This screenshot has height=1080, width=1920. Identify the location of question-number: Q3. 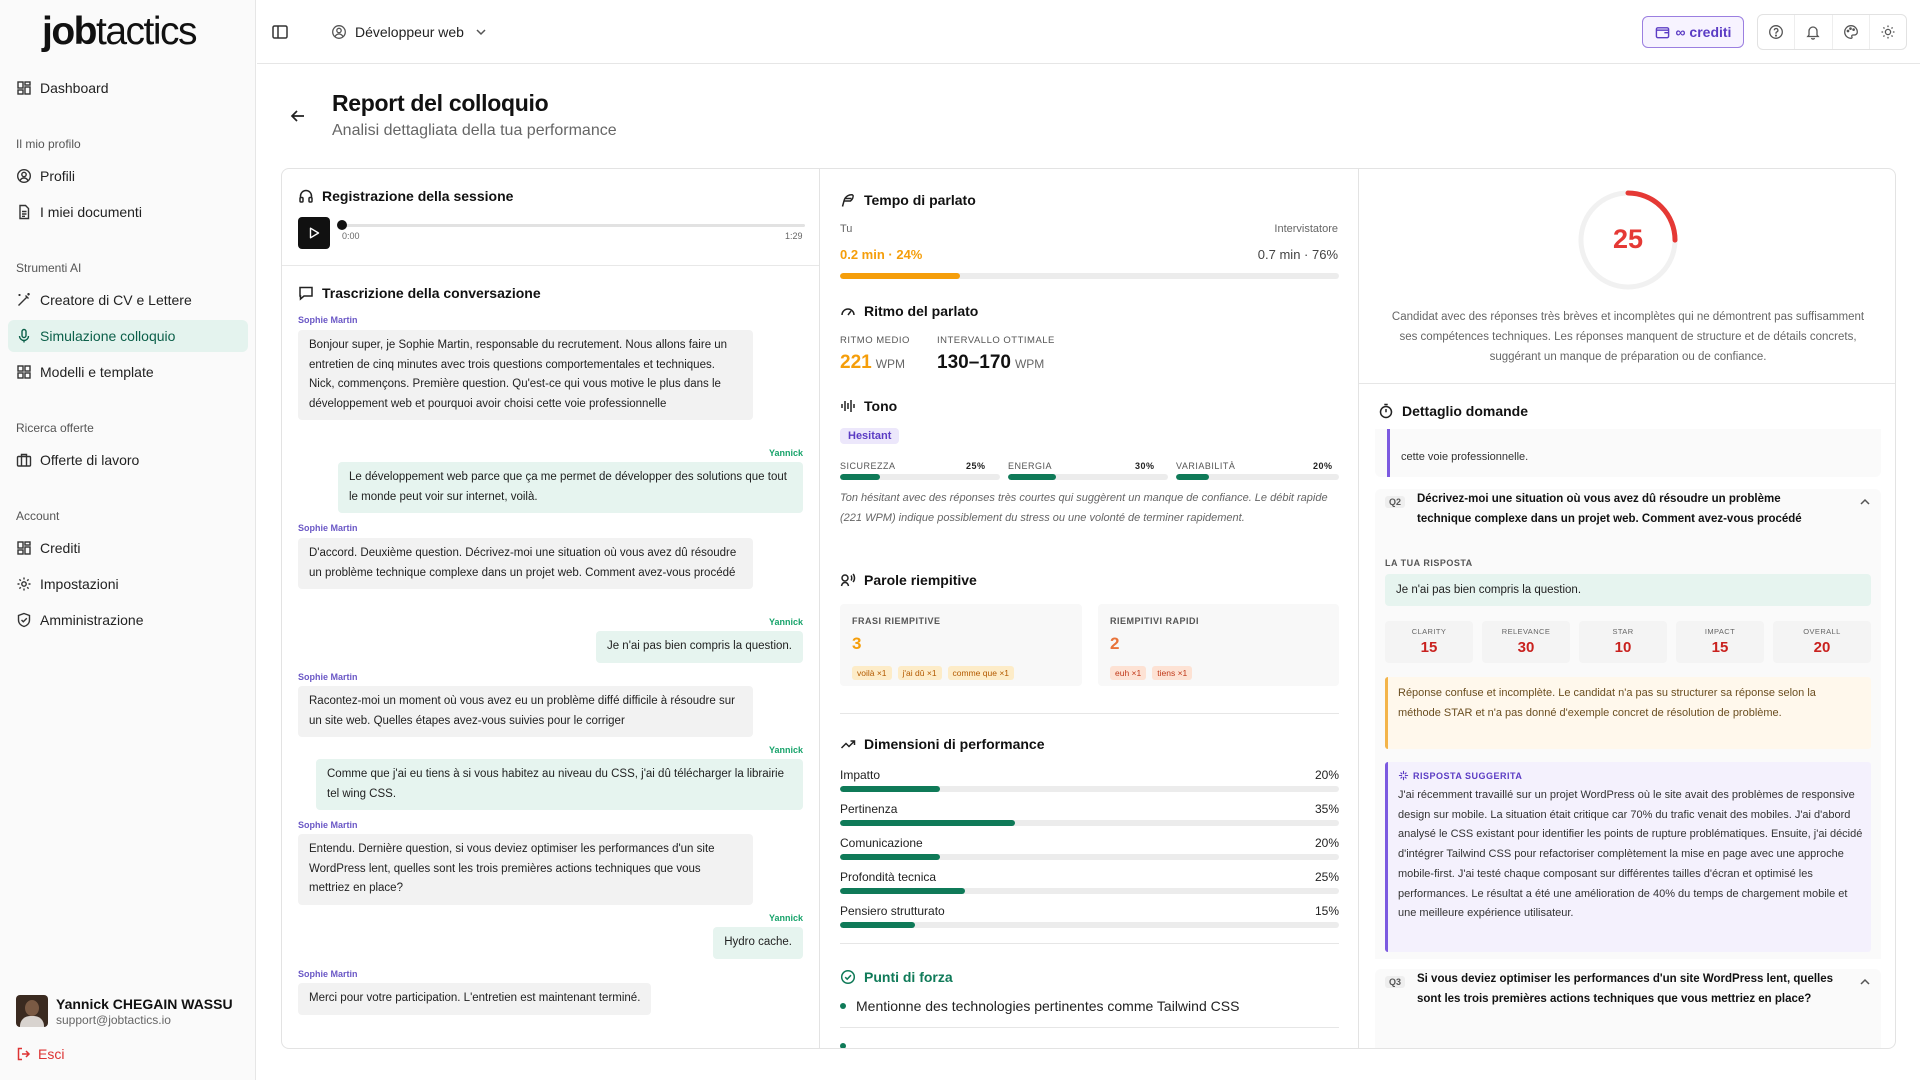
(1395, 982).